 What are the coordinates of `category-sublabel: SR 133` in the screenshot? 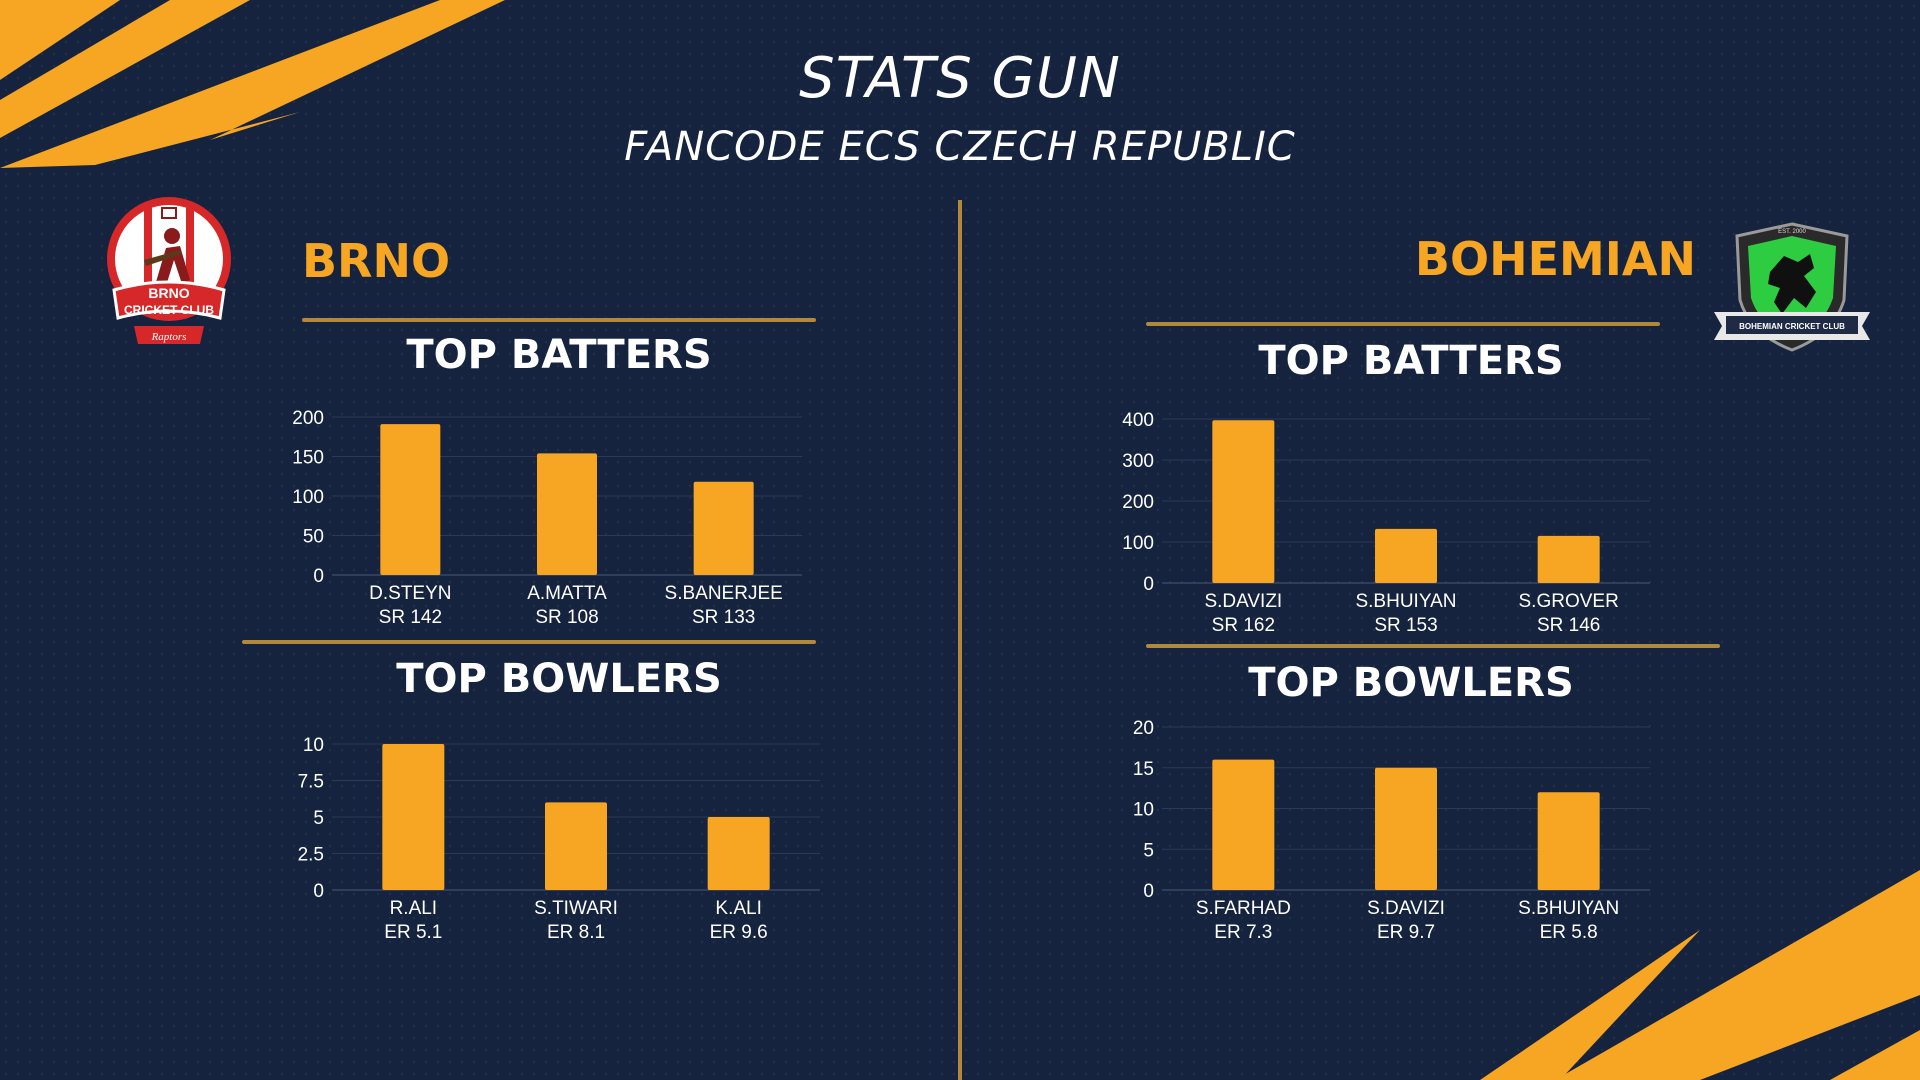 It's located at (723, 617).